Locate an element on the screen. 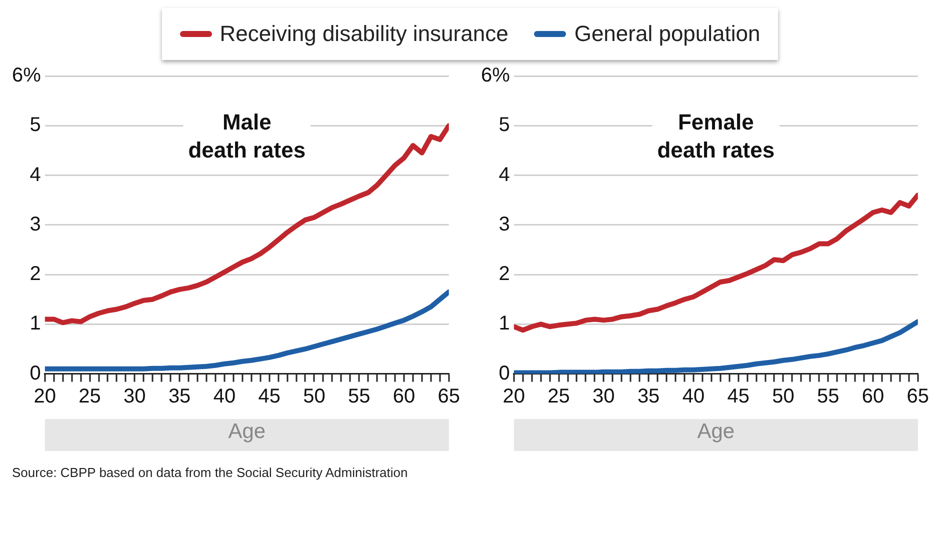 This screenshot has width=940, height=548. text: Male death rates is located at coordinates (247, 136).